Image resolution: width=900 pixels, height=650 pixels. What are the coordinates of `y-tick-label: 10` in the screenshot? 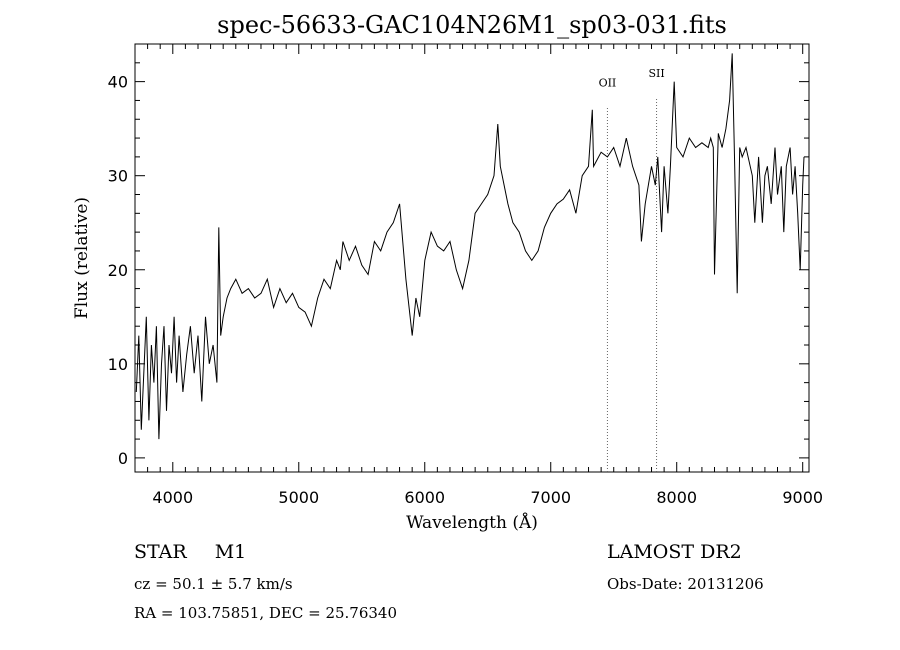 It's located at (118, 364).